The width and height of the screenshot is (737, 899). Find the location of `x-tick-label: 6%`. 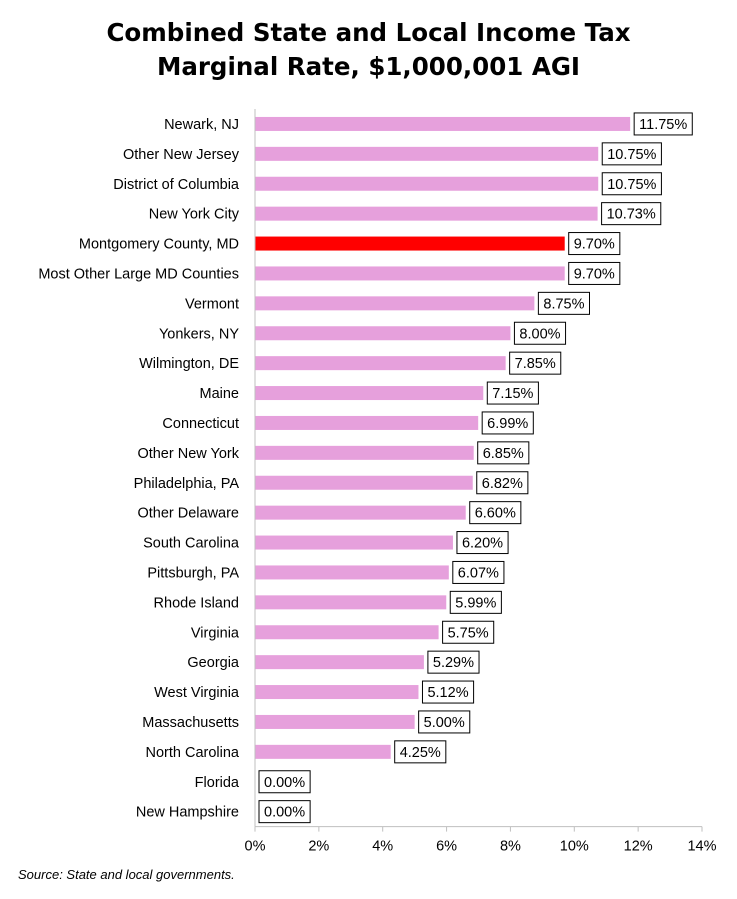

x-tick-label: 6% is located at coordinates (446, 847).